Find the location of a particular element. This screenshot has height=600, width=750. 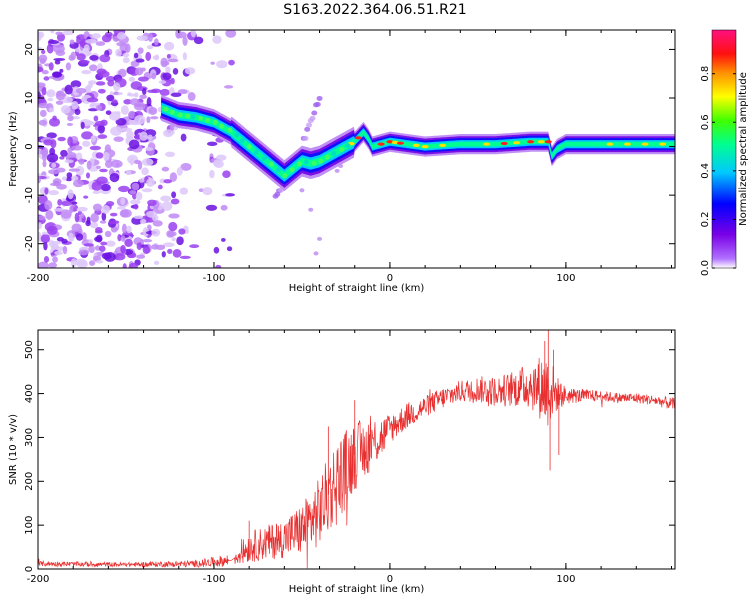

bot-xtick-label: 100 is located at coordinates (565, 579).